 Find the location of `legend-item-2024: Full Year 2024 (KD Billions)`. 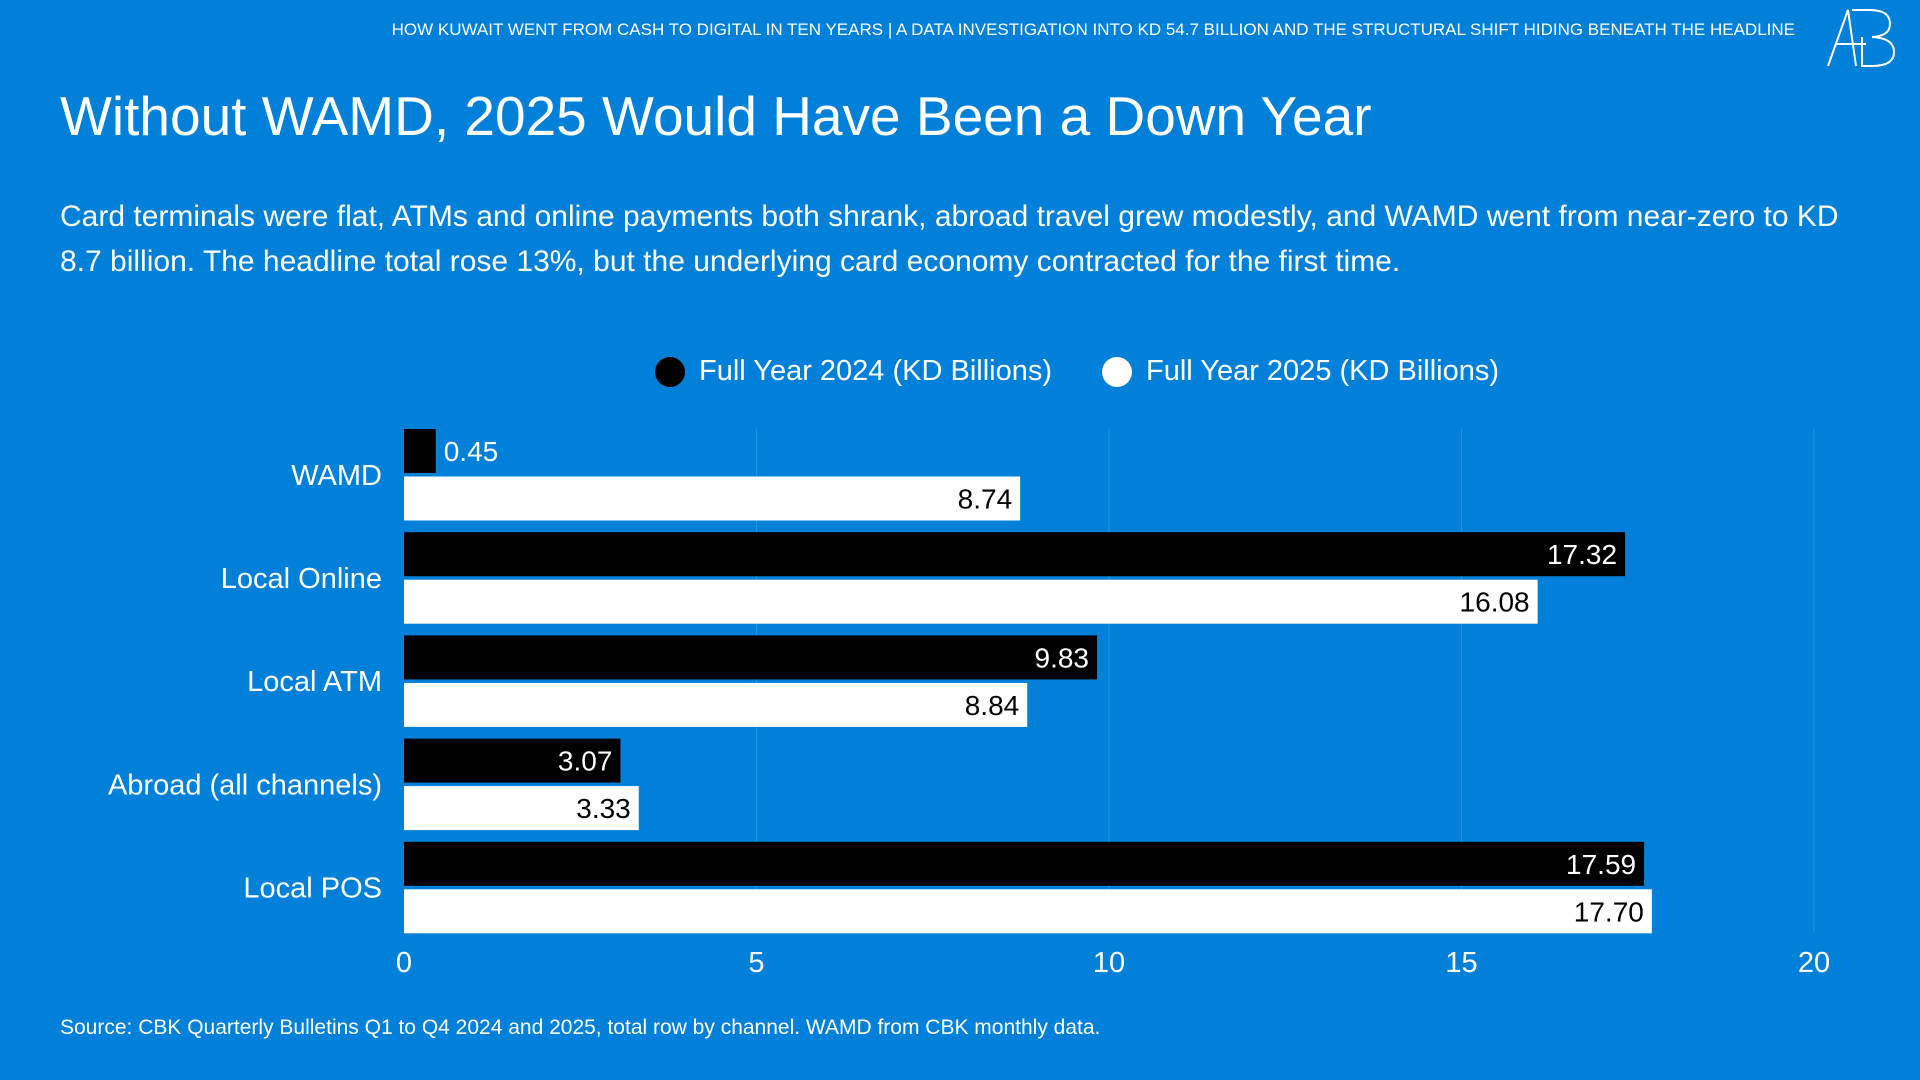

legend-item-2024: Full Year 2024 (KD Billions) is located at coordinates (853, 371).